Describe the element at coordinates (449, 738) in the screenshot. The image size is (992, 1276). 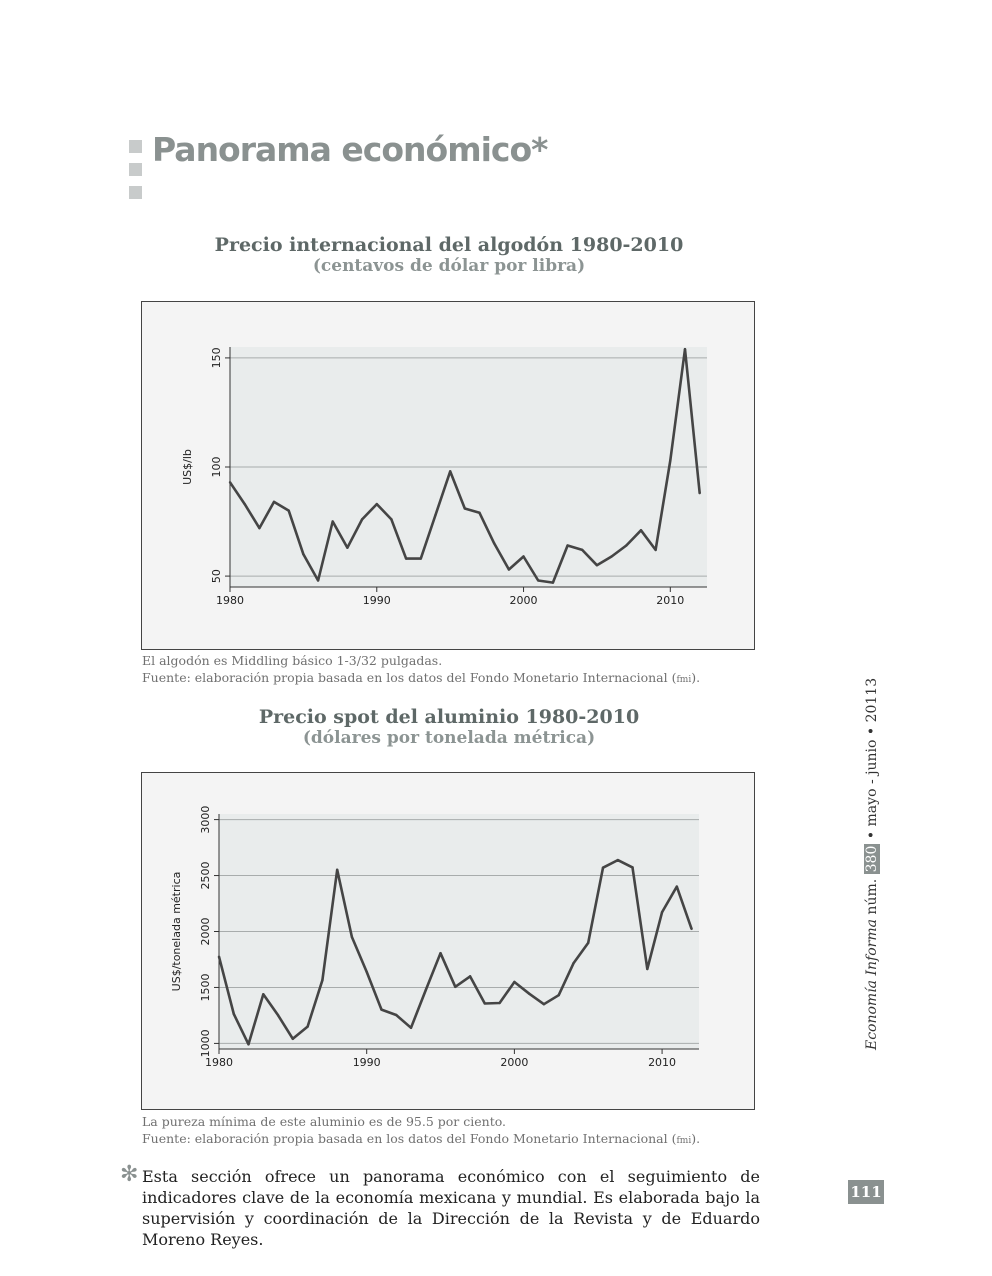
I see `aluminum-chart-subtitle: (dólares por tonelada métrica)` at that location.